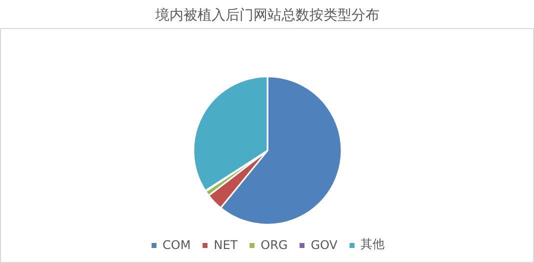 The height and width of the screenshot is (263, 534). I want to click on legend-label: ORG, so click(274, 245).